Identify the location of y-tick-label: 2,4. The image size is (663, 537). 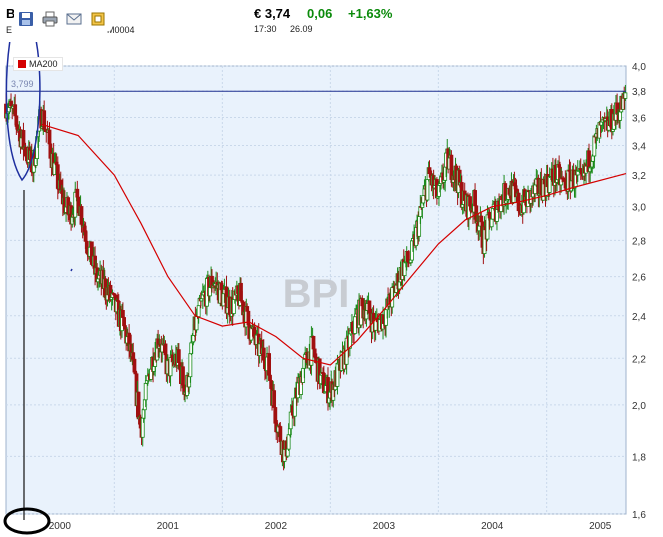
(639, 317).